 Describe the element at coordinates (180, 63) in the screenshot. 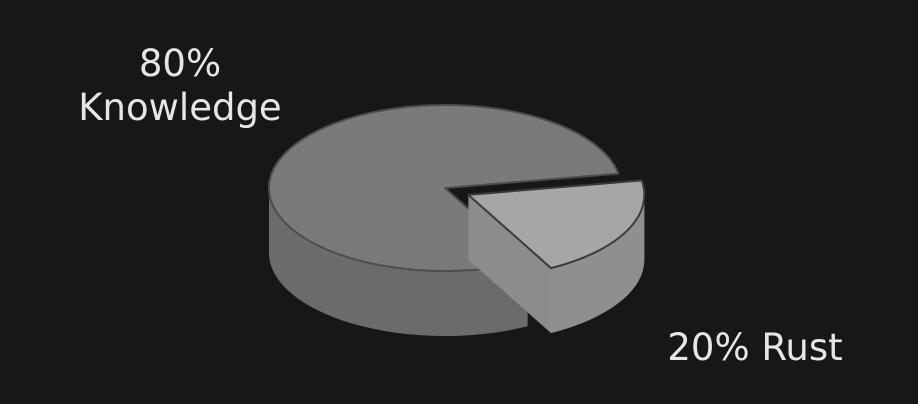

I see `knowledge-percent-label: 80%` at that location.